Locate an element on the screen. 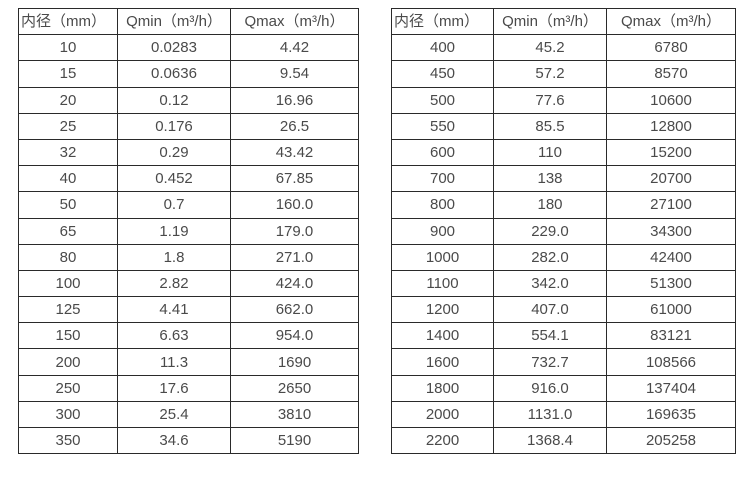 The height and width of the screenshot is (483, 750). qmin-cell: 4.41 is located at coordinates (174, 310).